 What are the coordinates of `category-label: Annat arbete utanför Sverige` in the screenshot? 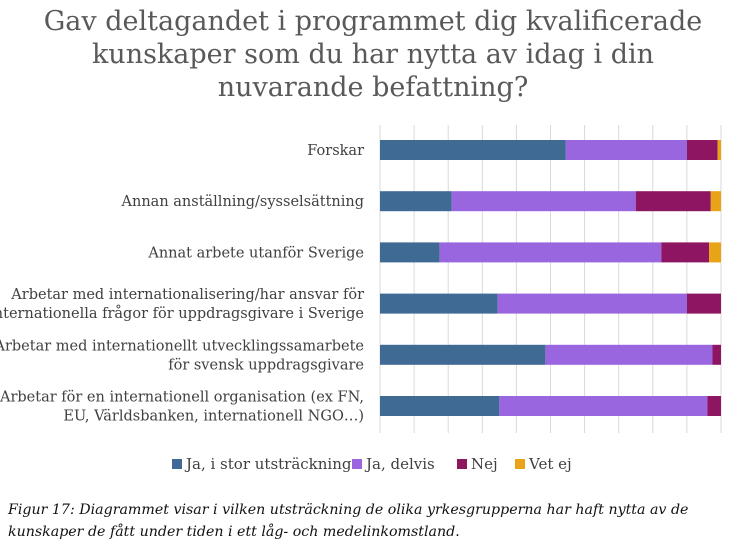 It's located at (255, 253).